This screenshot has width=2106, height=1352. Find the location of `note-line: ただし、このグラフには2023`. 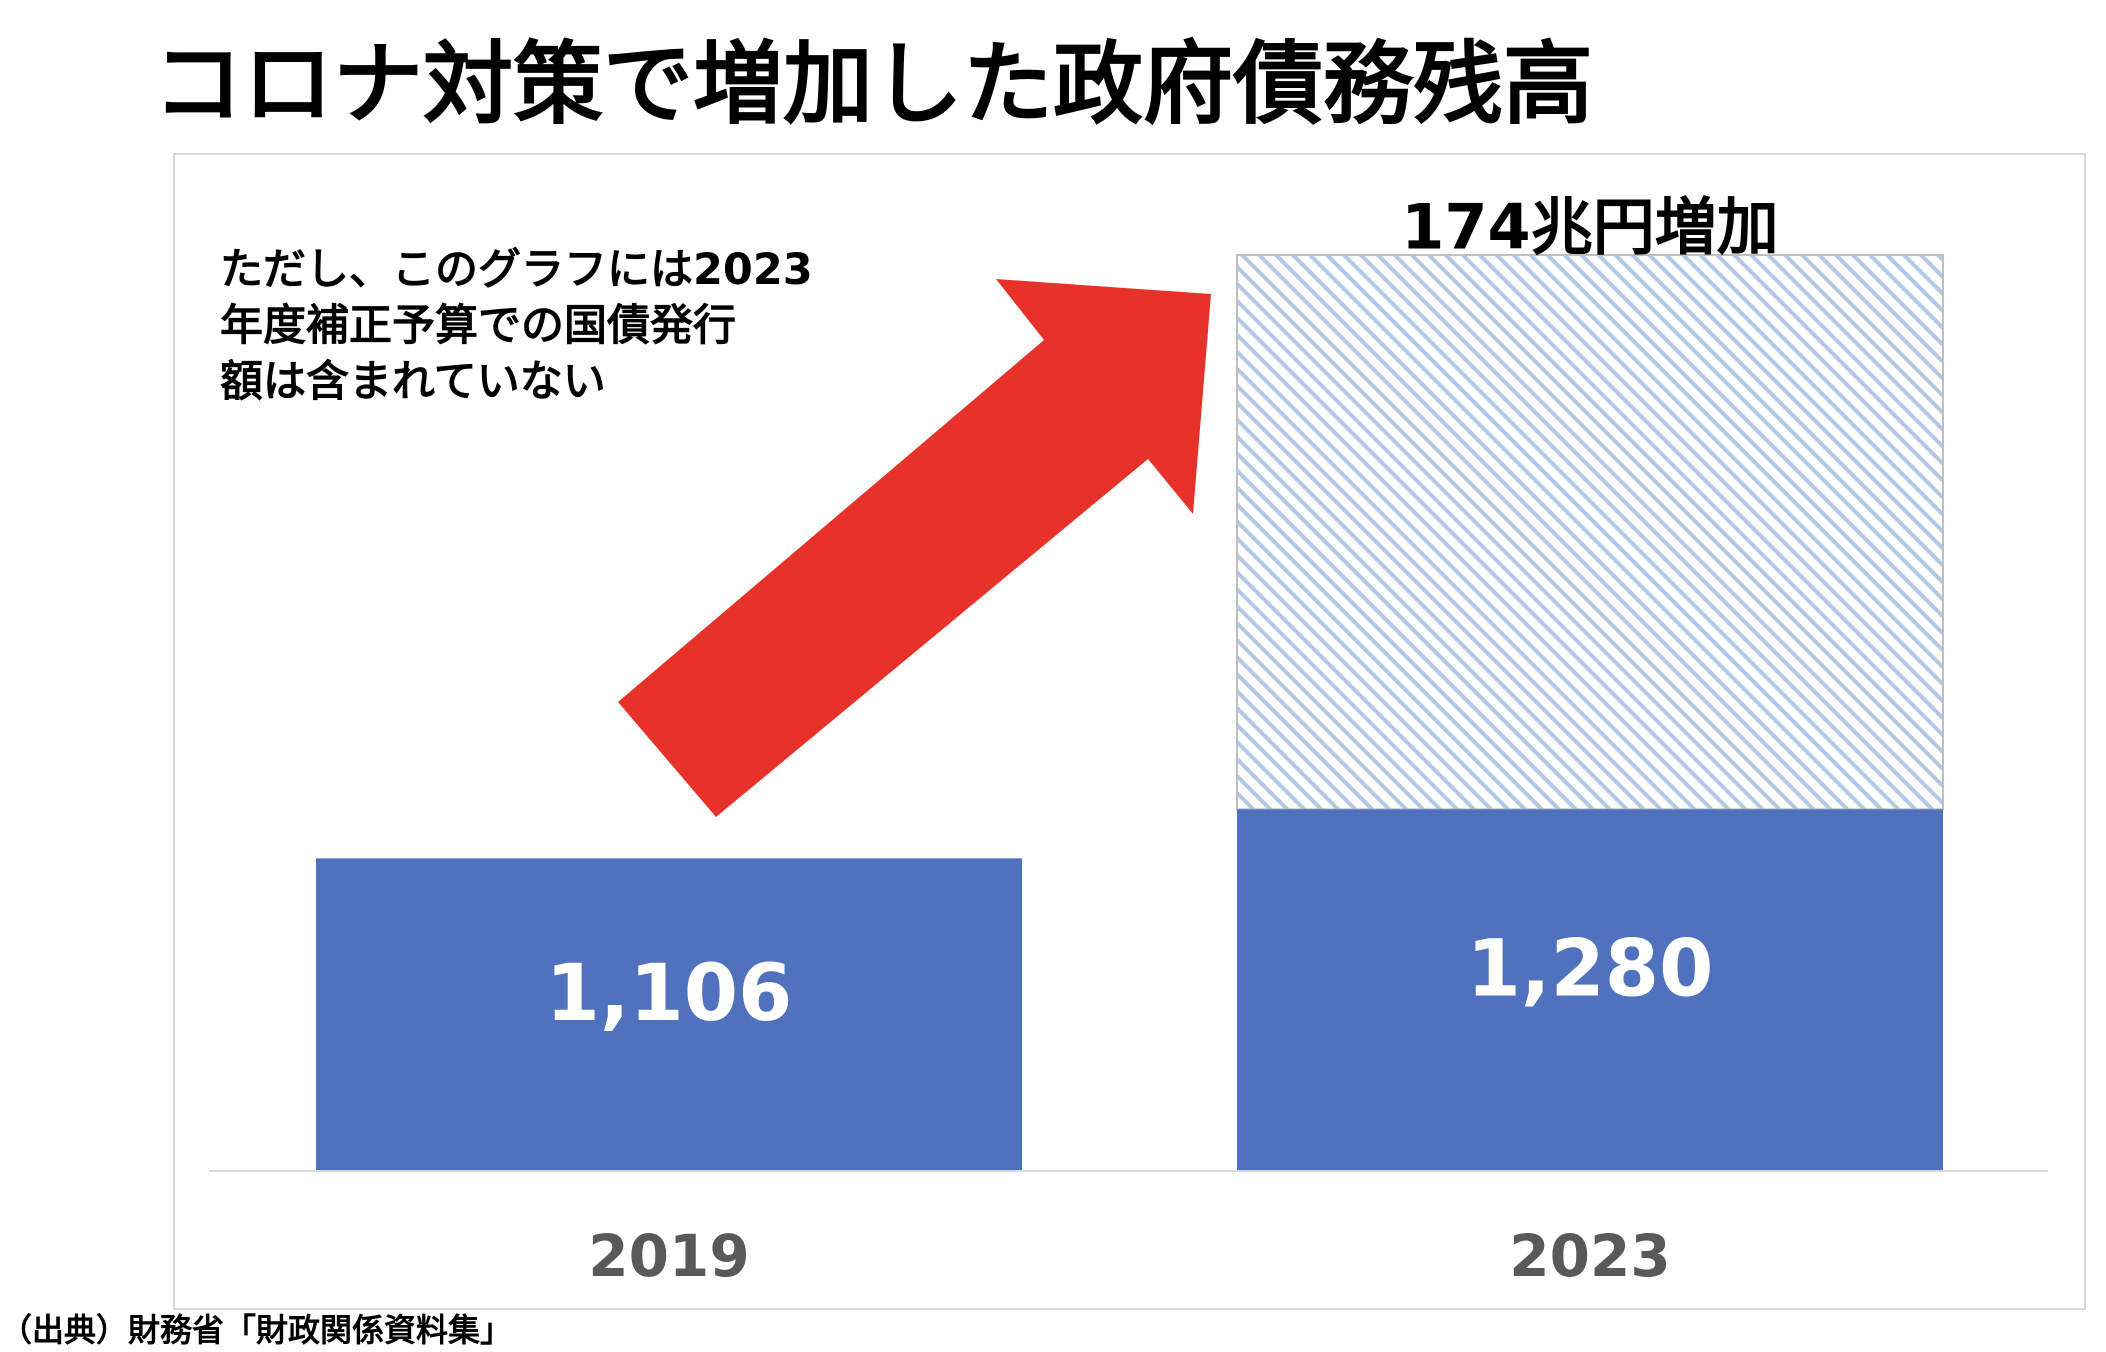

note-line: ただし、このグラフには2023 is located at coordinates (516, 270).